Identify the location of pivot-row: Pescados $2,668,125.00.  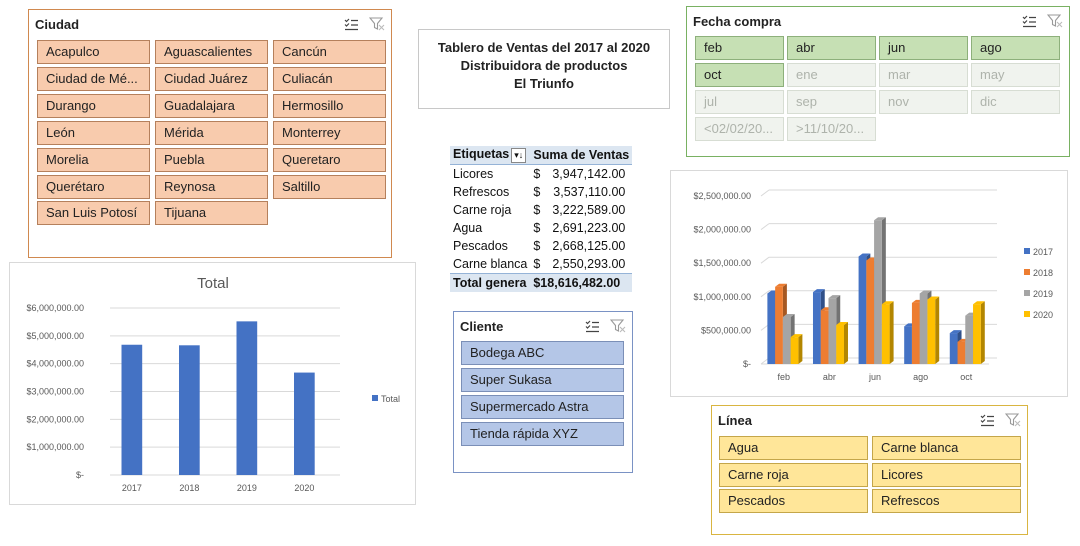
(541, 246).